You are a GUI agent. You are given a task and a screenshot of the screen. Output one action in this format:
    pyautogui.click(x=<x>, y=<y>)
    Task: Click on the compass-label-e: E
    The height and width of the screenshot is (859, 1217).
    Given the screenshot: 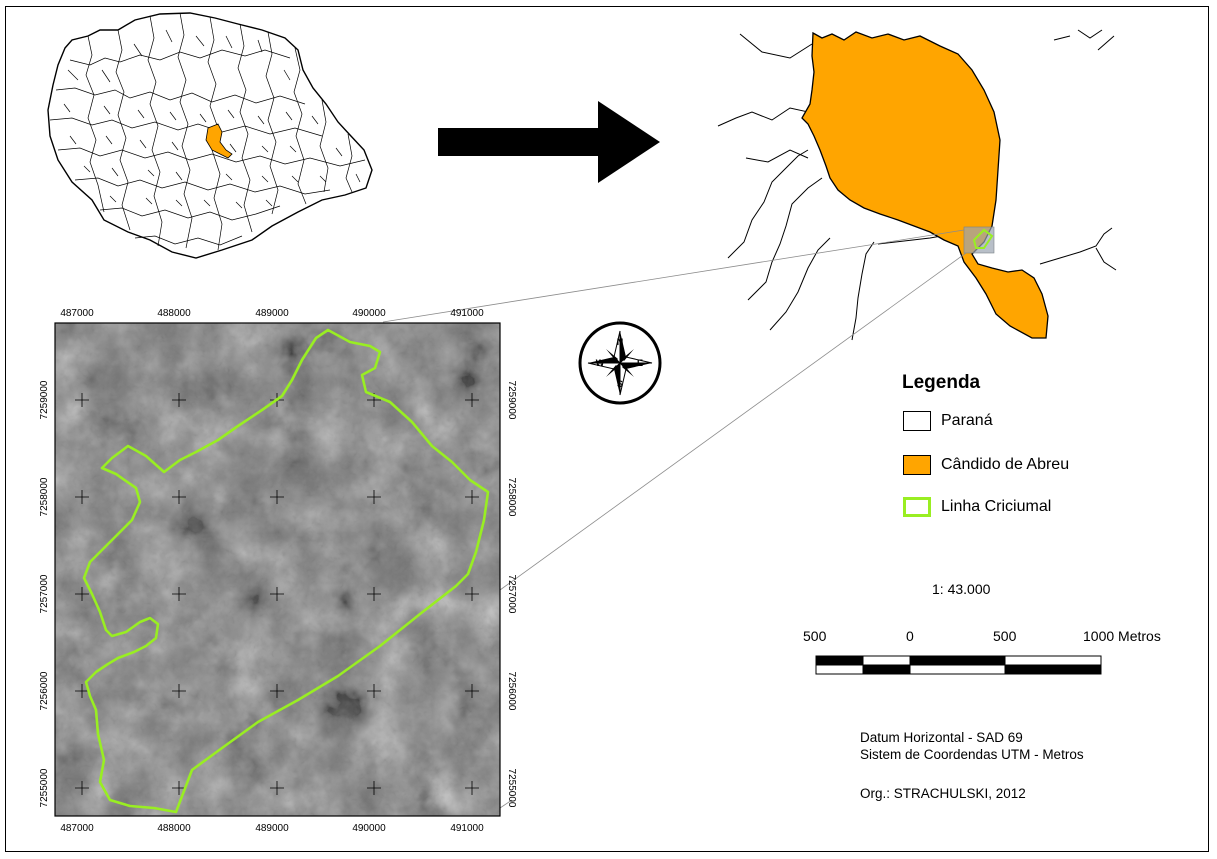 What is the action you would take?
    pyautogui.click(x=640, y=363)
    